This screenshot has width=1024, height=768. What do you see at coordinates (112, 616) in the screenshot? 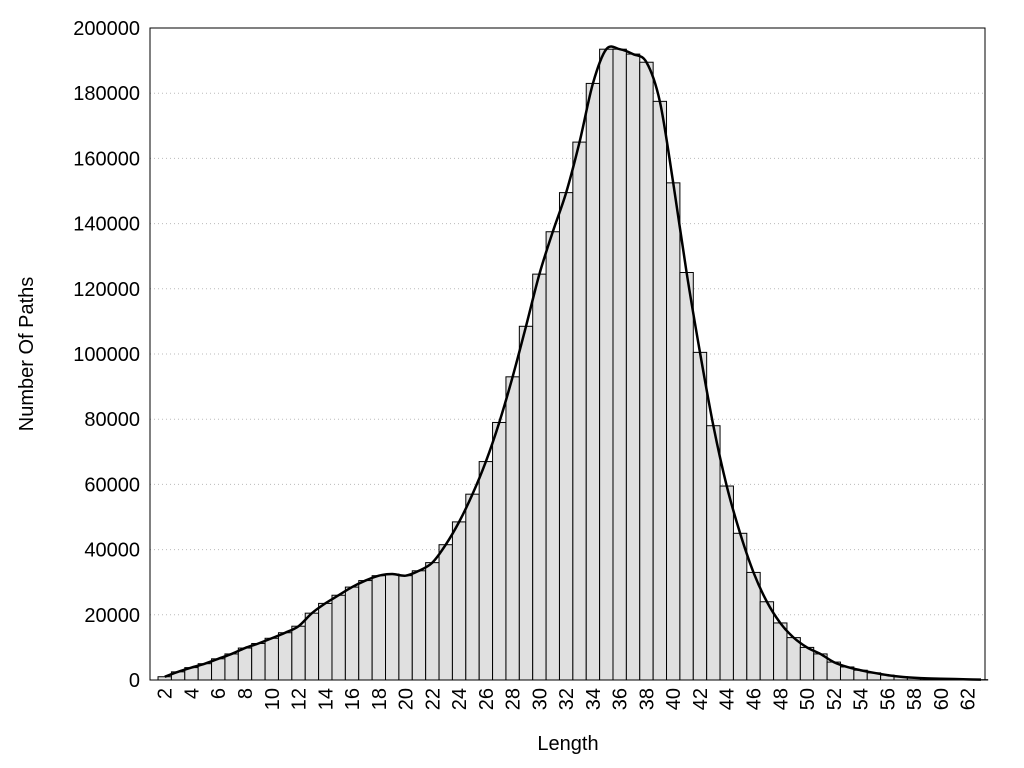
I see `y-tick-label: 20000` at bounding box center [112, 616].